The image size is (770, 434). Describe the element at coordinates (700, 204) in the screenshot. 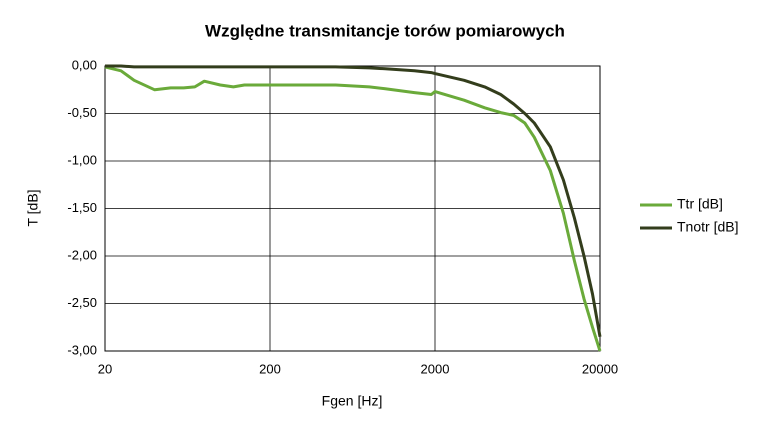

I see `legend-label: Ttr [dB]` at that location.